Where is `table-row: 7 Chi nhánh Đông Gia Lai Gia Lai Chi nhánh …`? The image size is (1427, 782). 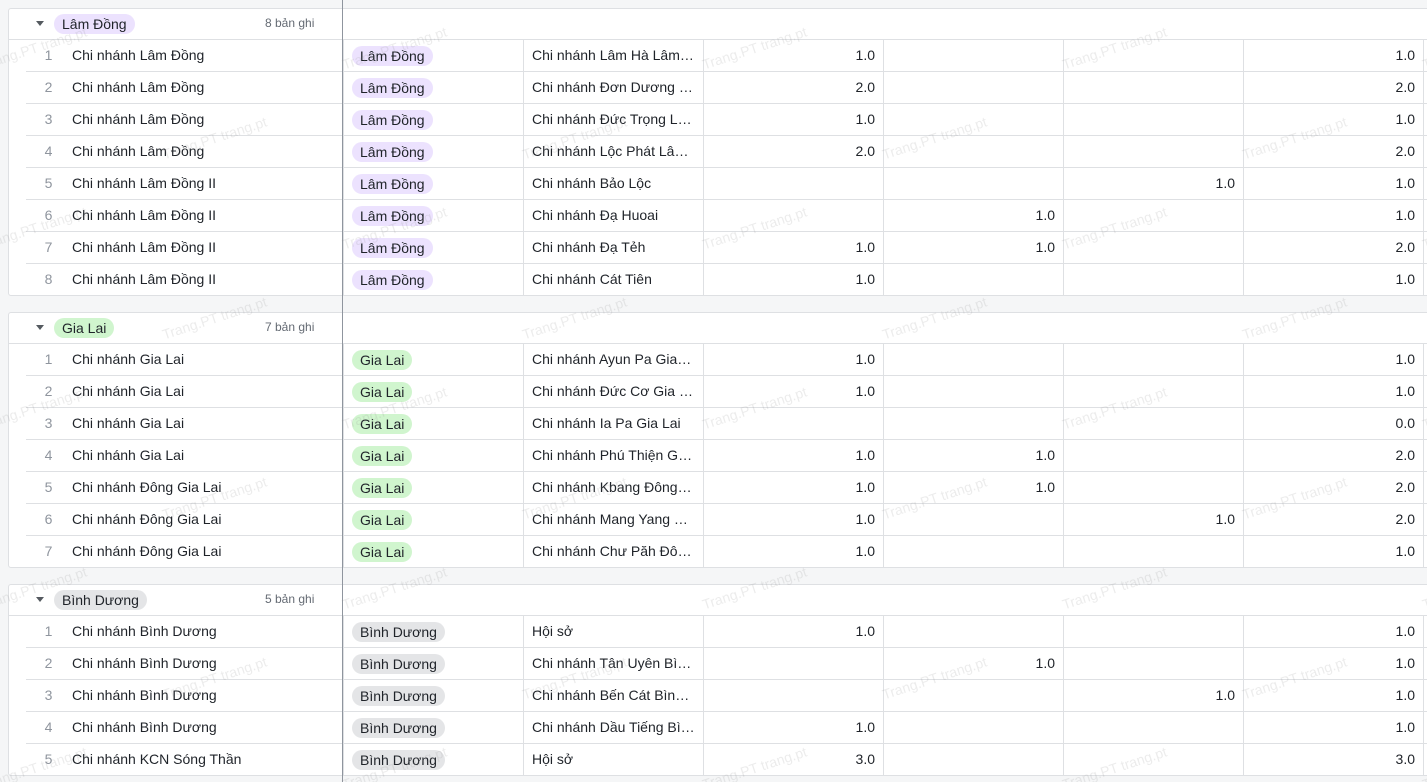
table-row: 7 Chi nhánh Đông Gia Lai Gia Lai Chi nhánh … is located at coordinates (726, 551).